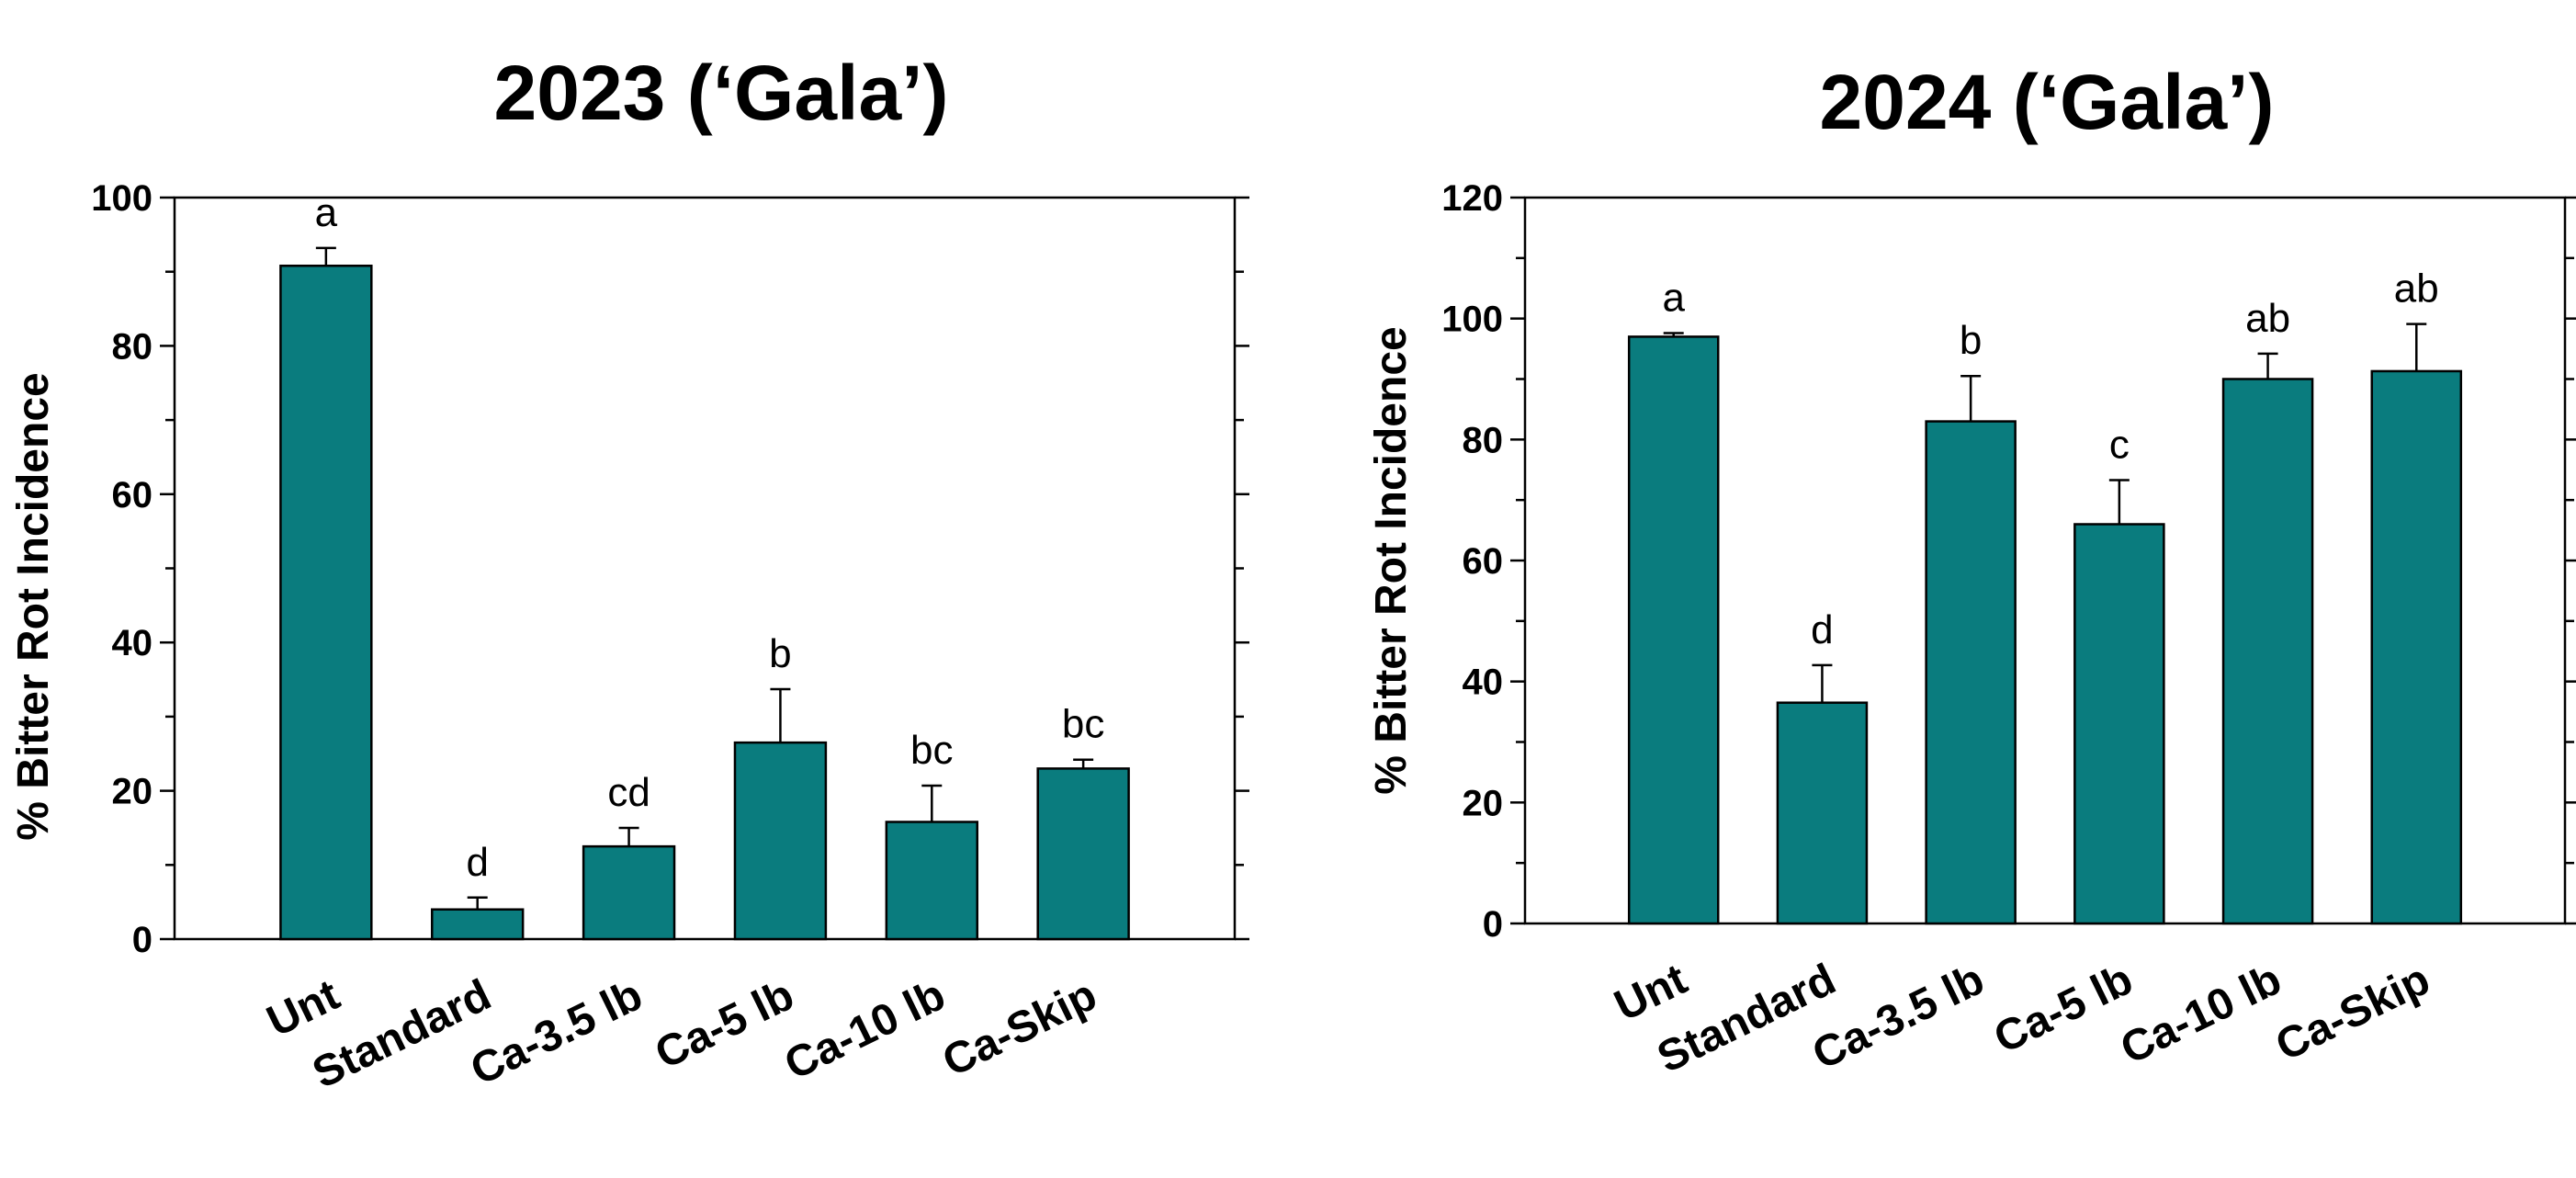  Describe the element at coordinates (33, 606) in the screenshot. I see `chart-2023-y-axis-title: % Bitter Rot Incidence` at that location.